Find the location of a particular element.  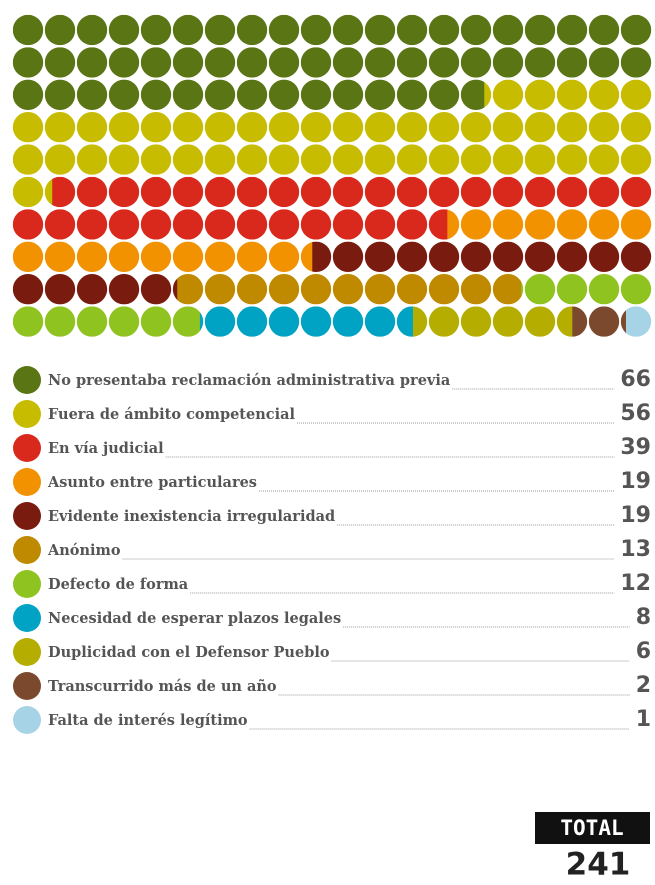

legend-label: Evidente inexistencia irregularidad is located at coordinates (191, 516).